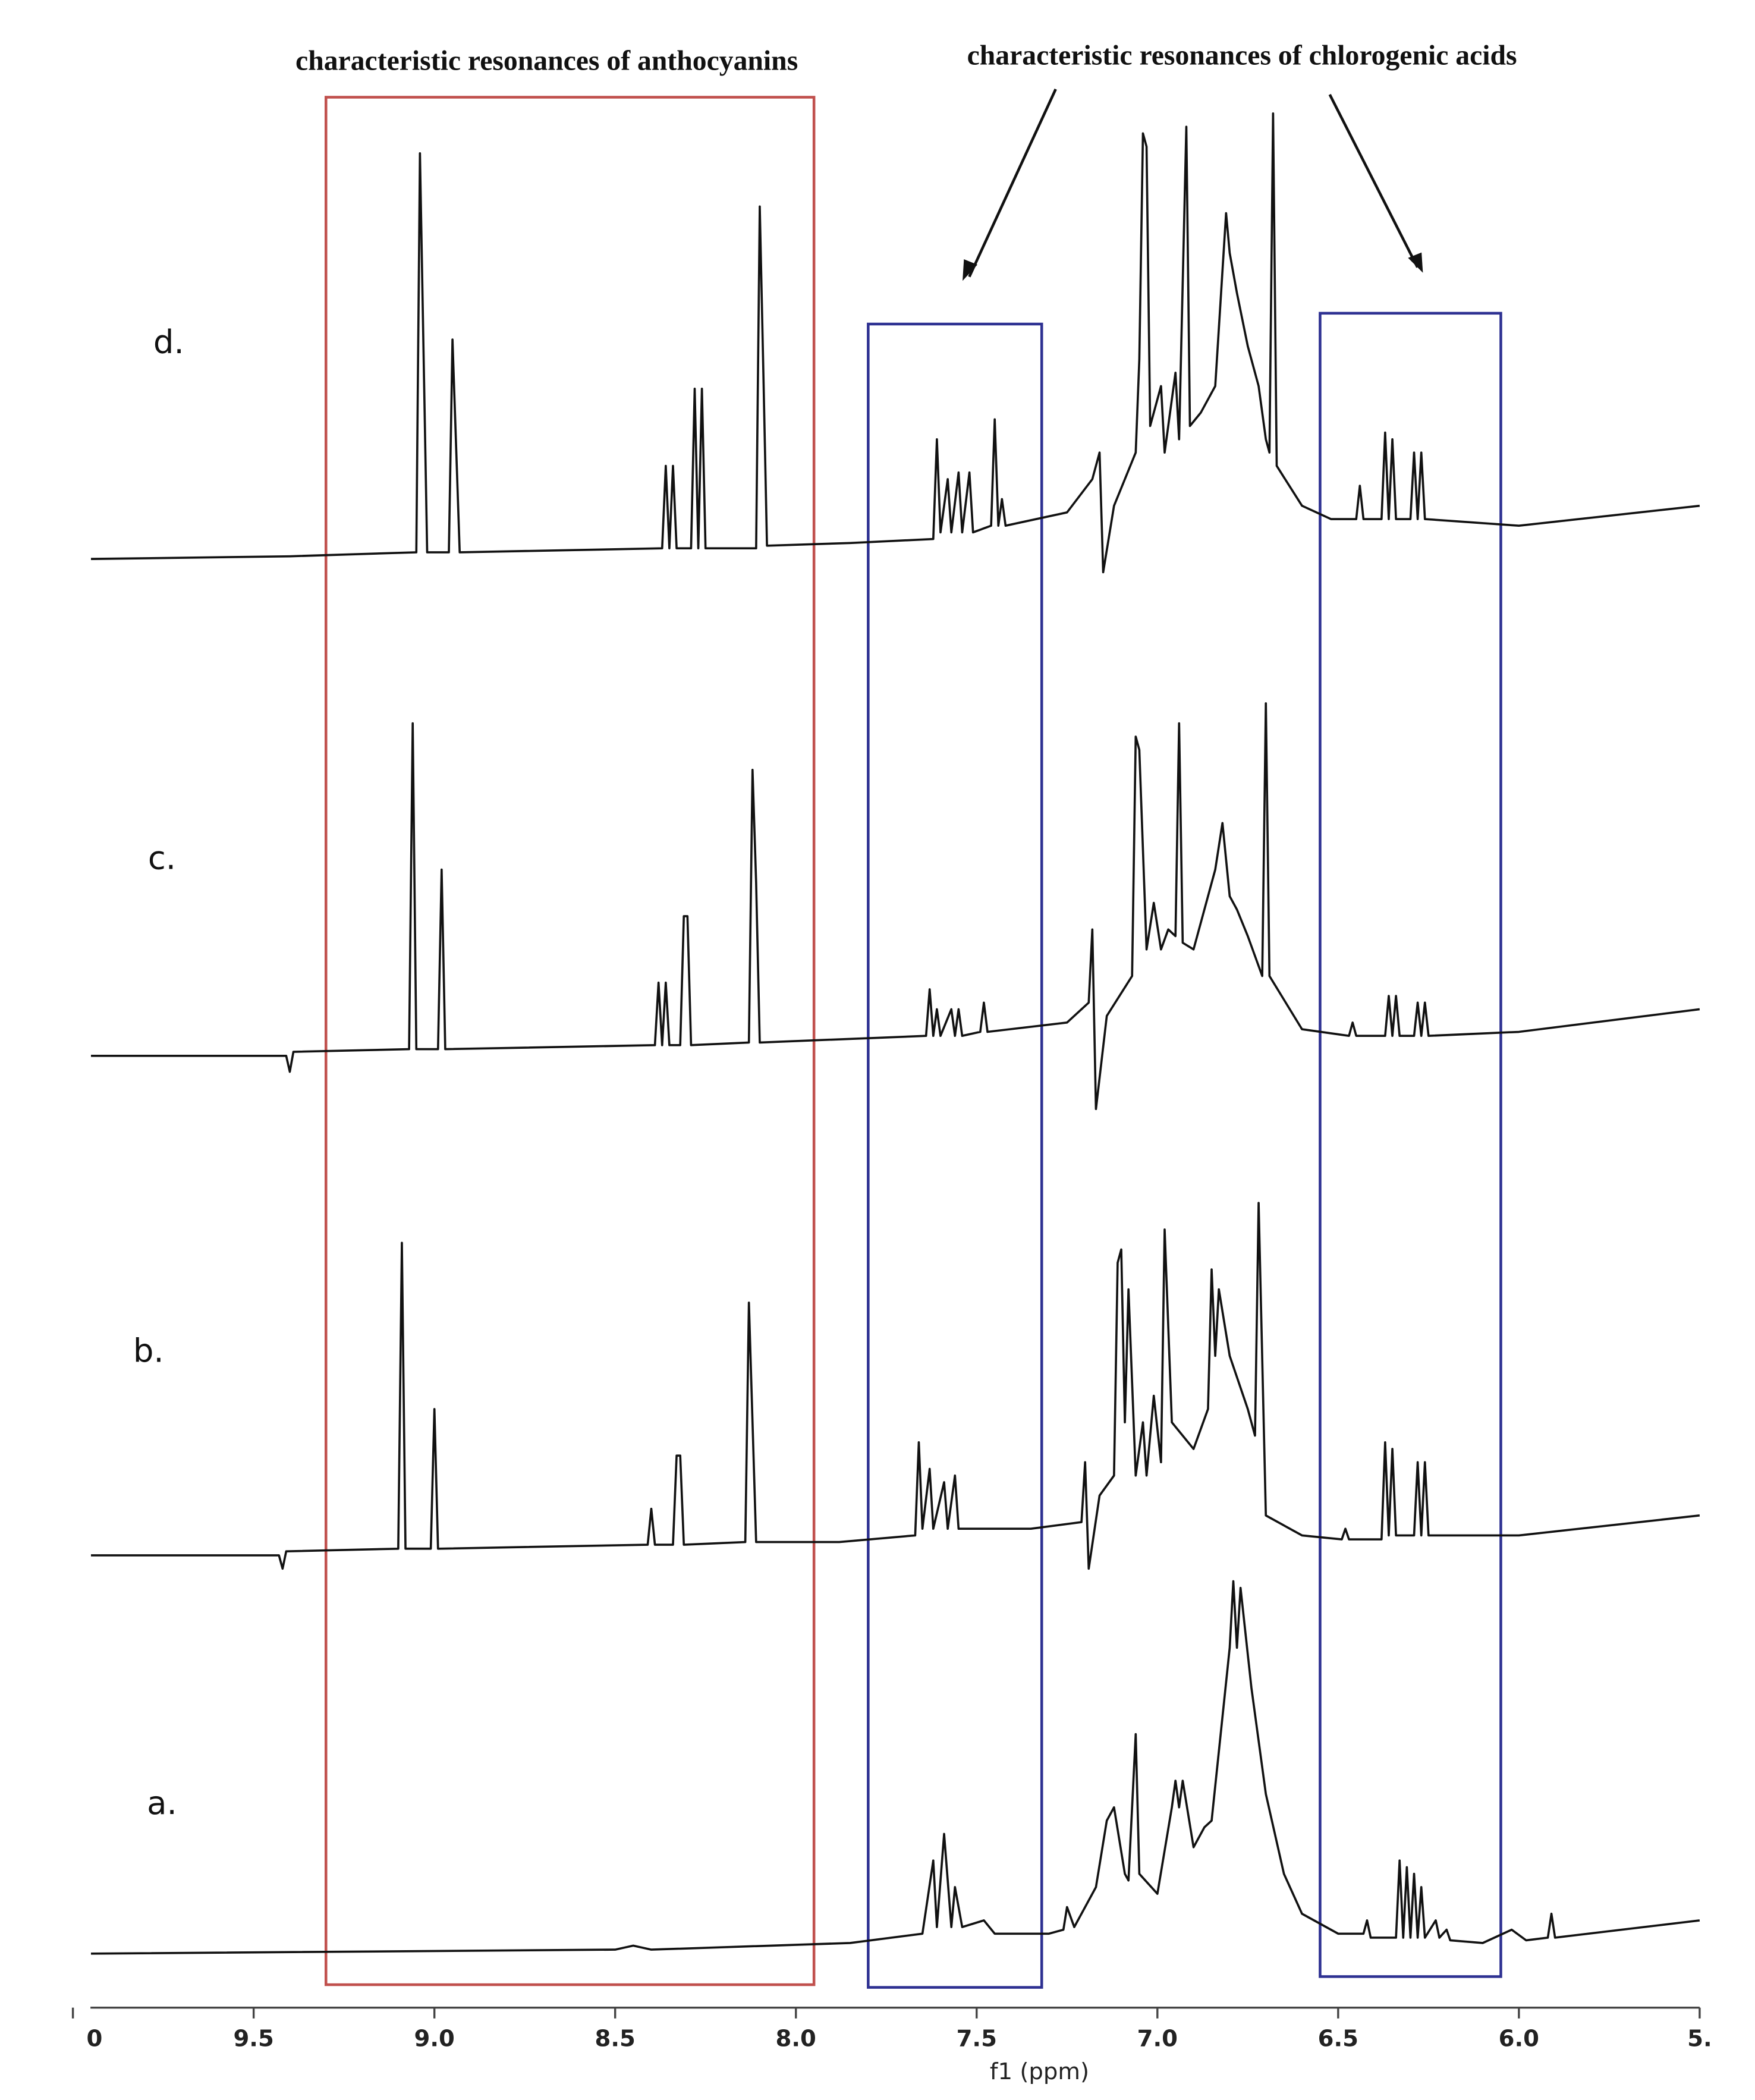  I want to click on x-axis-title: f1 (ppm), so click(1039, 2071).